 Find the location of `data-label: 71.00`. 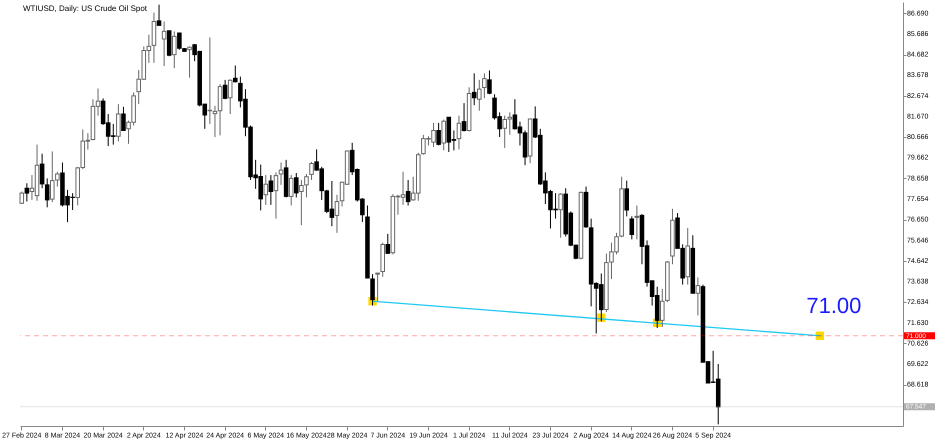

data-label: 71.00 is located at coordinates (834, 305).